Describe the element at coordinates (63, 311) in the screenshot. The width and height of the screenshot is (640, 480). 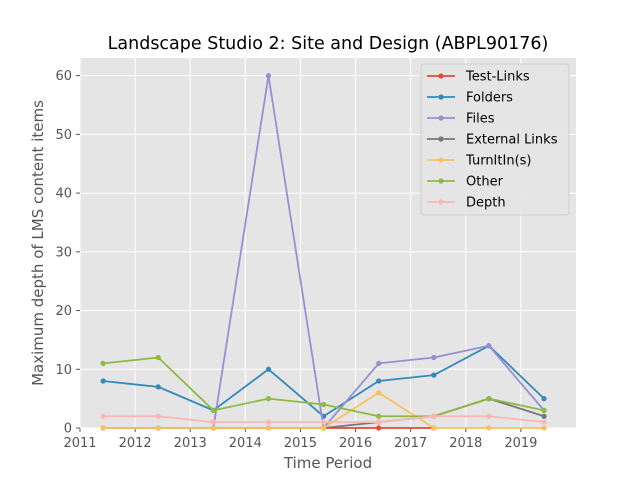
I see `y-tick-label: 20` at that location.